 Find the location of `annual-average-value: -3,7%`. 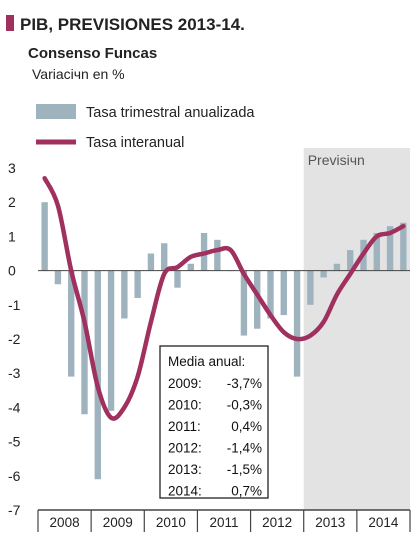

annual-average-value: -3,7% is located at coordinates (244, 383).